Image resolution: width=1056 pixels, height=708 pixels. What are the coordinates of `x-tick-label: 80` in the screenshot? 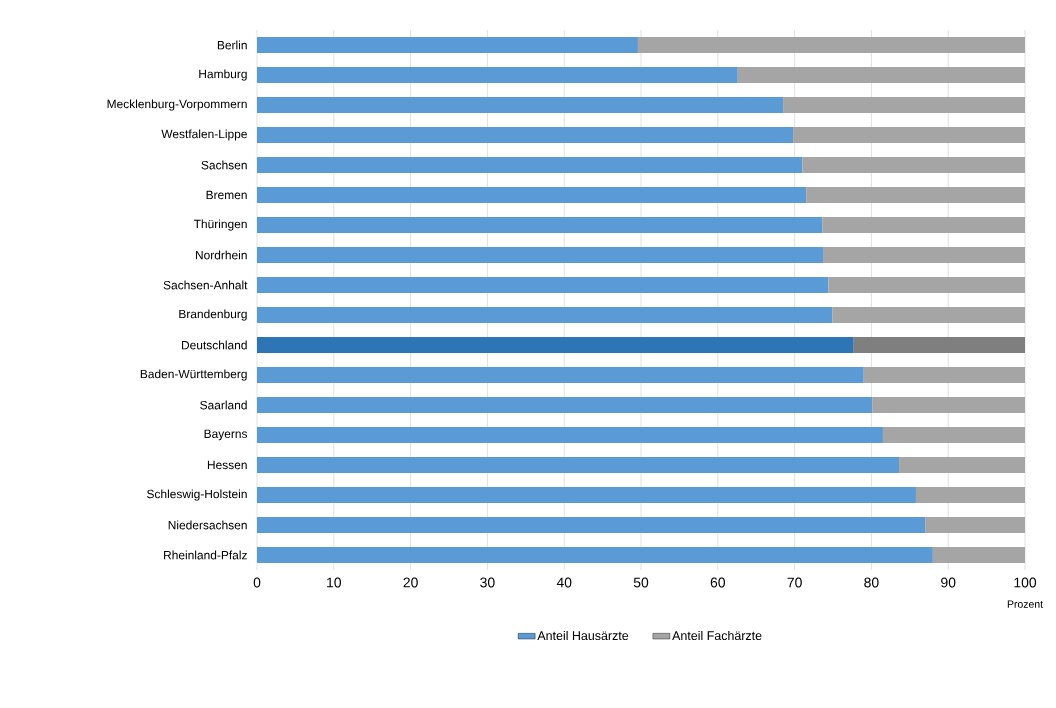 It's located at (871, 582).